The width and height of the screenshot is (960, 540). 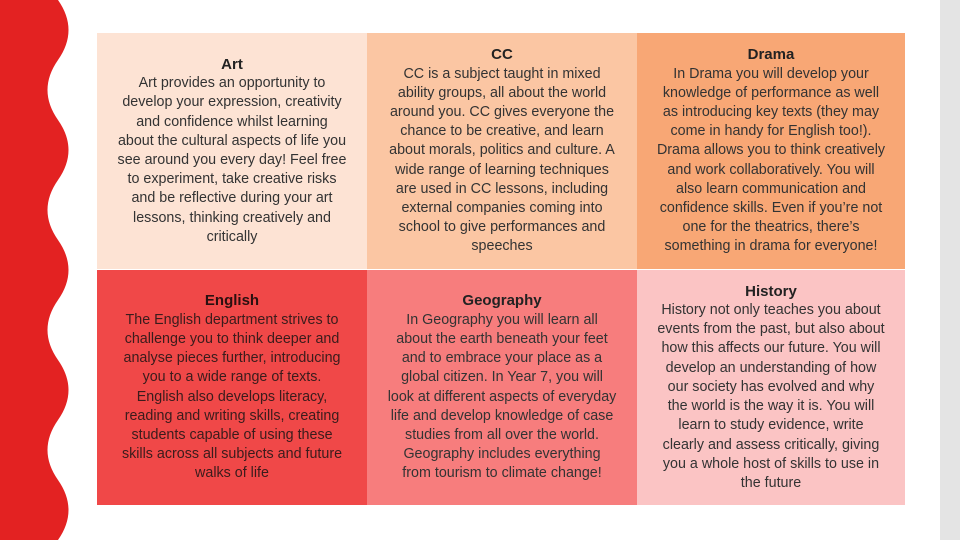 What do you see at coordinates (502, 377) in the screenshot?
I see `description-line: global citizen. In Year 7, you will` at bounding box center [502, 377].